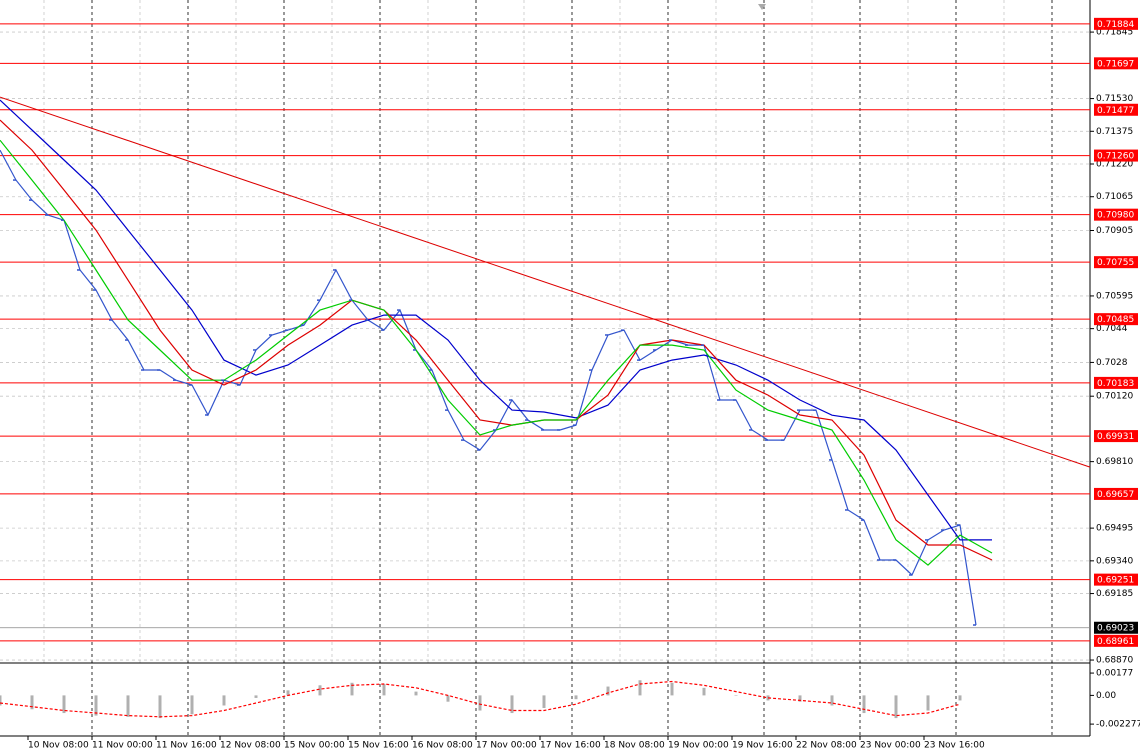 The width and height of the screenshot is (1140, 754). Describe the element at coordinates (698, 746) in the screenshot. I see `x-tick-label: 19 Nov 00:00` at that location.